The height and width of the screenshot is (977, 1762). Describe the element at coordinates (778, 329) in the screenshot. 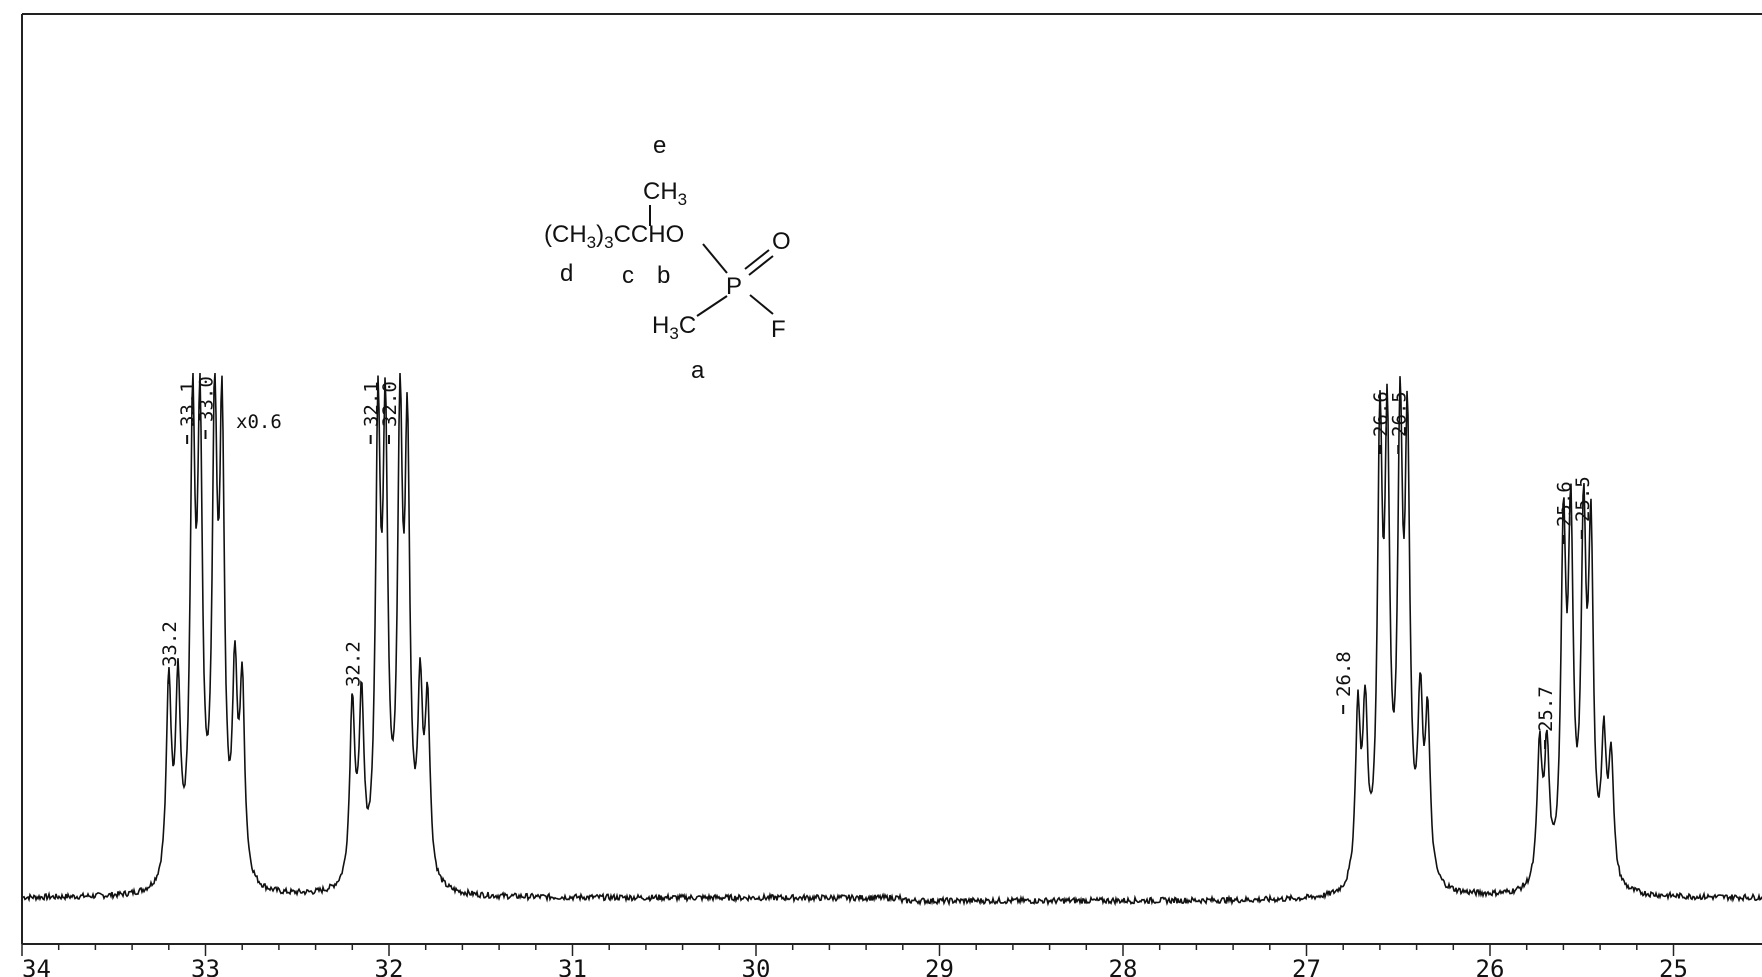

I see `fluorine-atom: F` at that location.